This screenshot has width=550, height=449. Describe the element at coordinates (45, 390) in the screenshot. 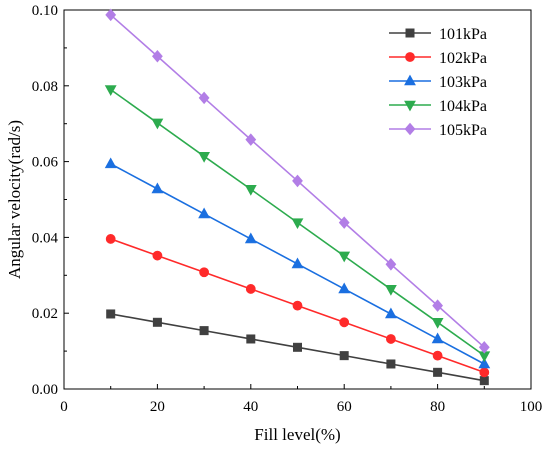

I see `y-tick-label: 0.00` at that location.